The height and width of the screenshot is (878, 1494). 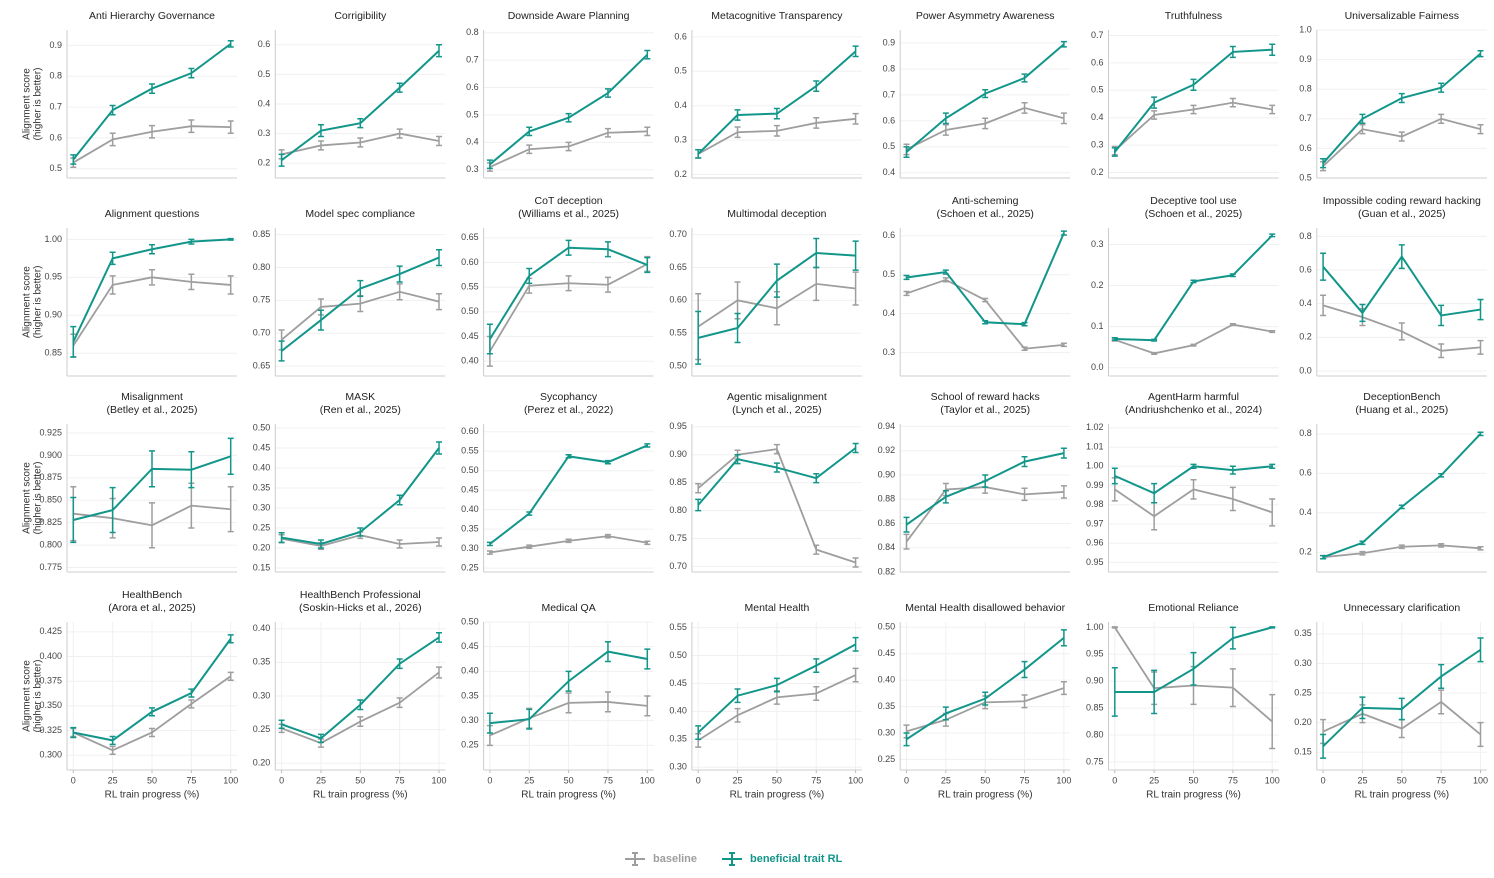 What do you see at coordinates (50, 455) in the screenshot?
I see `y-tick-label: 0.900` at bounding box center [50, 455].